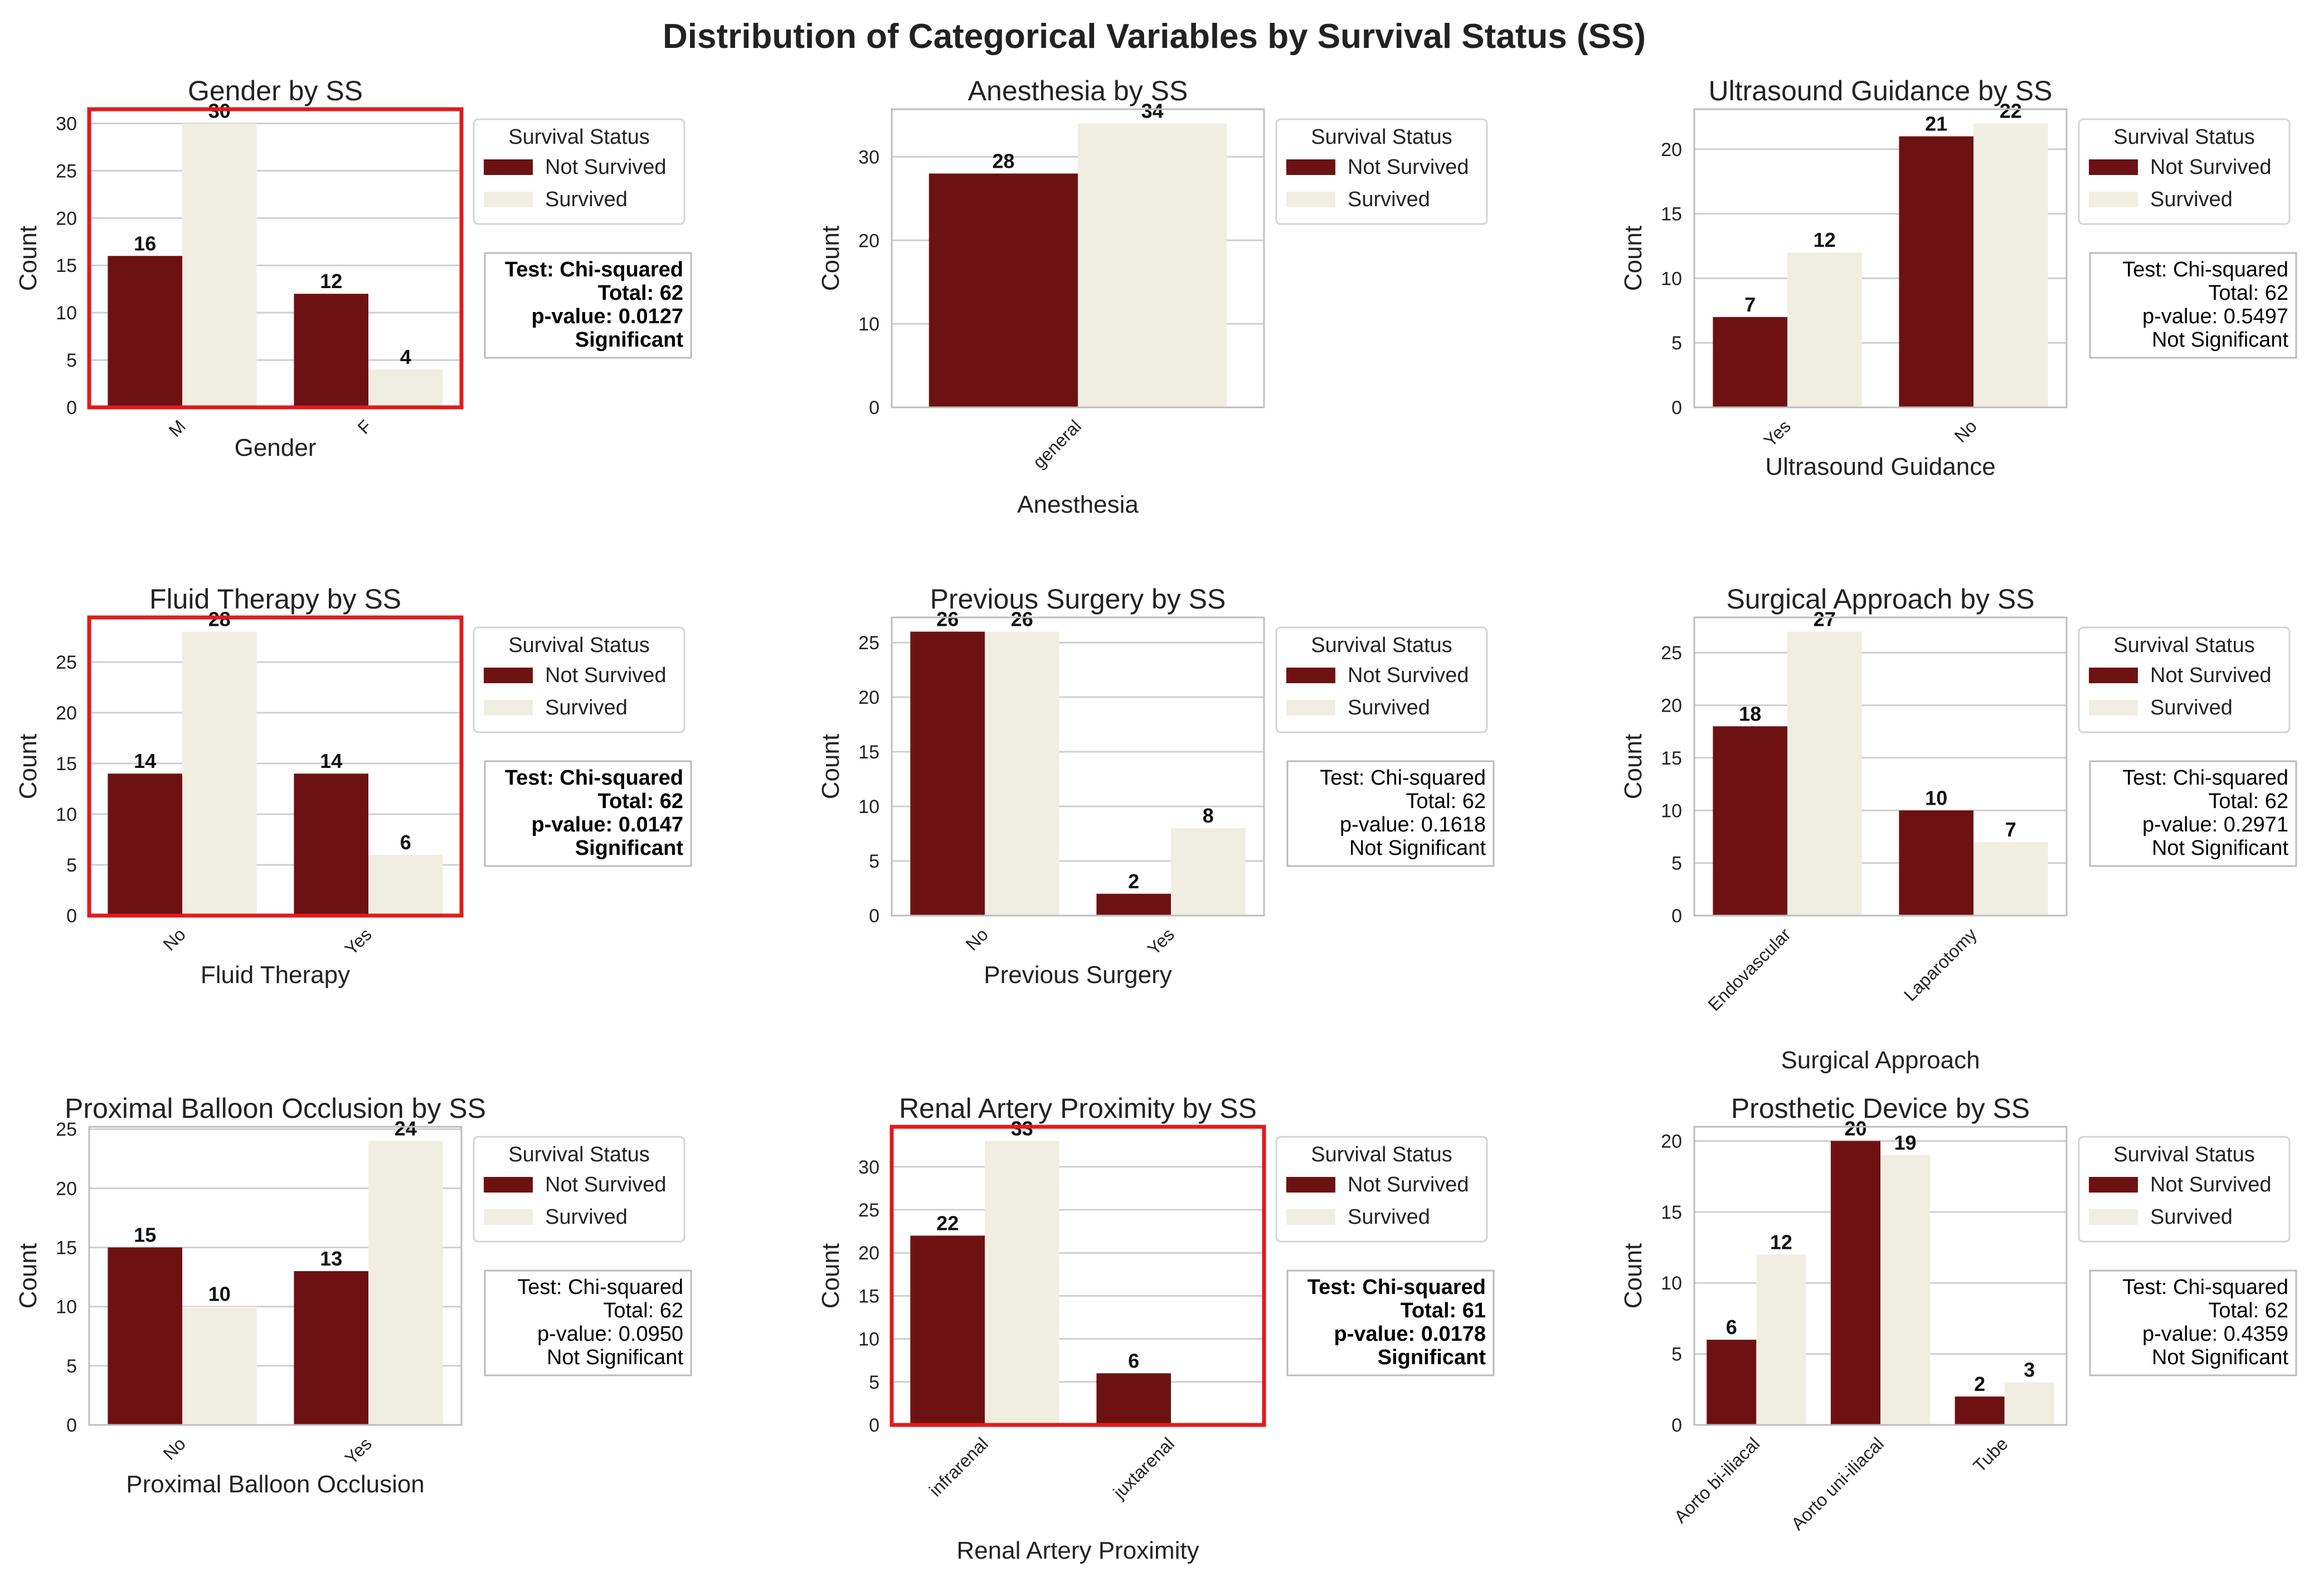  I want to click on subplot-title: Renal Artery Proximity by SS, so click(1078, 1108).